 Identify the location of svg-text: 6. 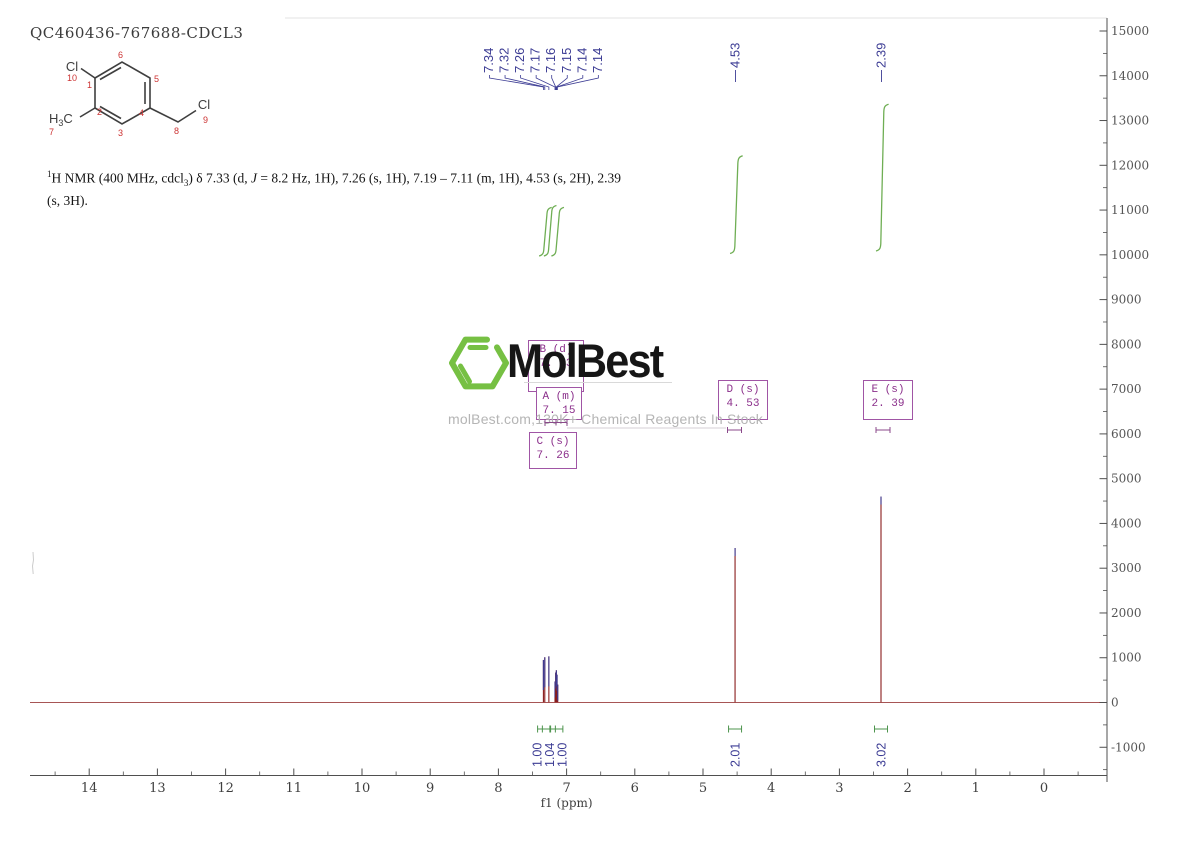
(120, 55).